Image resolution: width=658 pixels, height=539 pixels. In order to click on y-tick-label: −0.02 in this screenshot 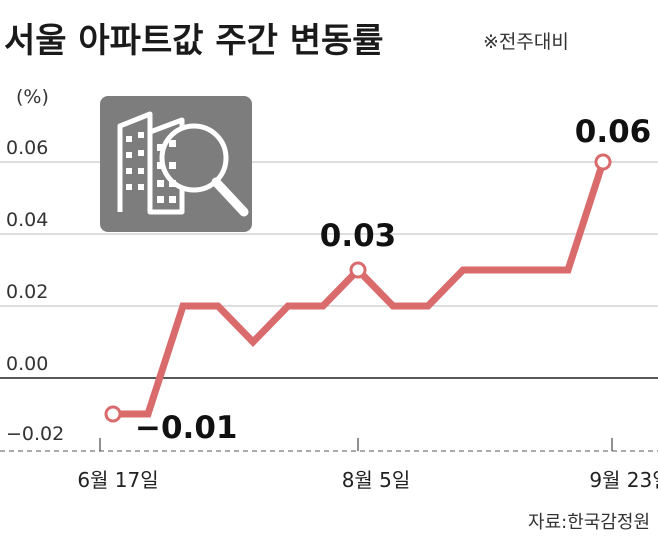, I will do `click(35, 434)`.